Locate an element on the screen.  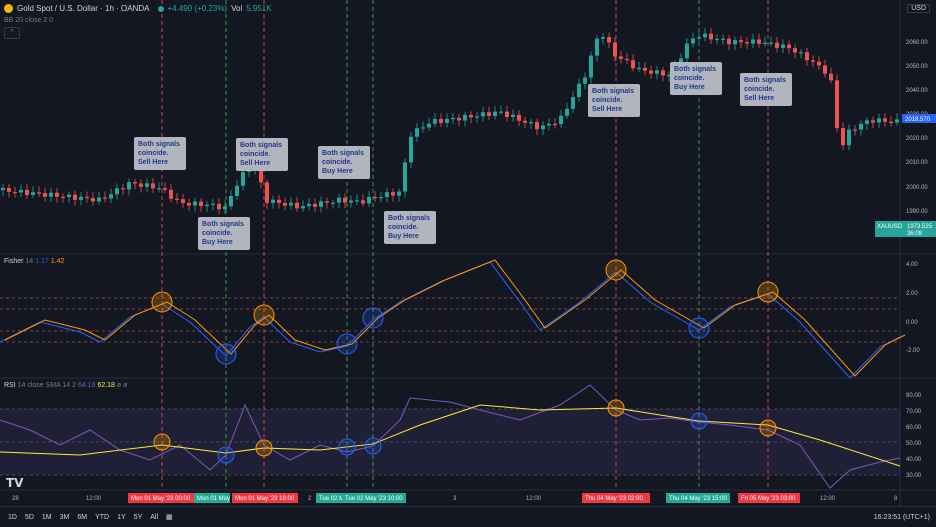
currency-button: USD is located at coordinates (918, 8).